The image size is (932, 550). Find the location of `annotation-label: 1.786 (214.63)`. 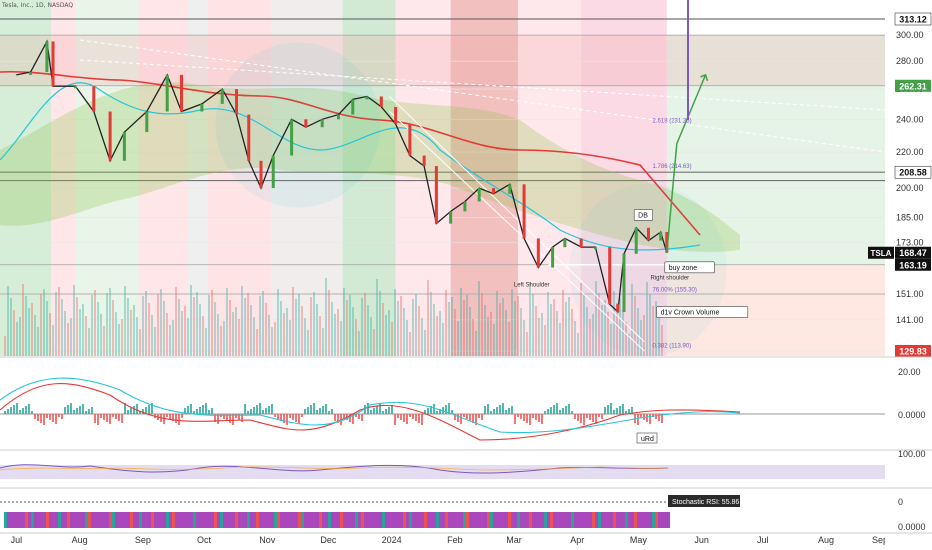

annotation-label: 1.786 (214.63) is located at coordinates (672, 167).